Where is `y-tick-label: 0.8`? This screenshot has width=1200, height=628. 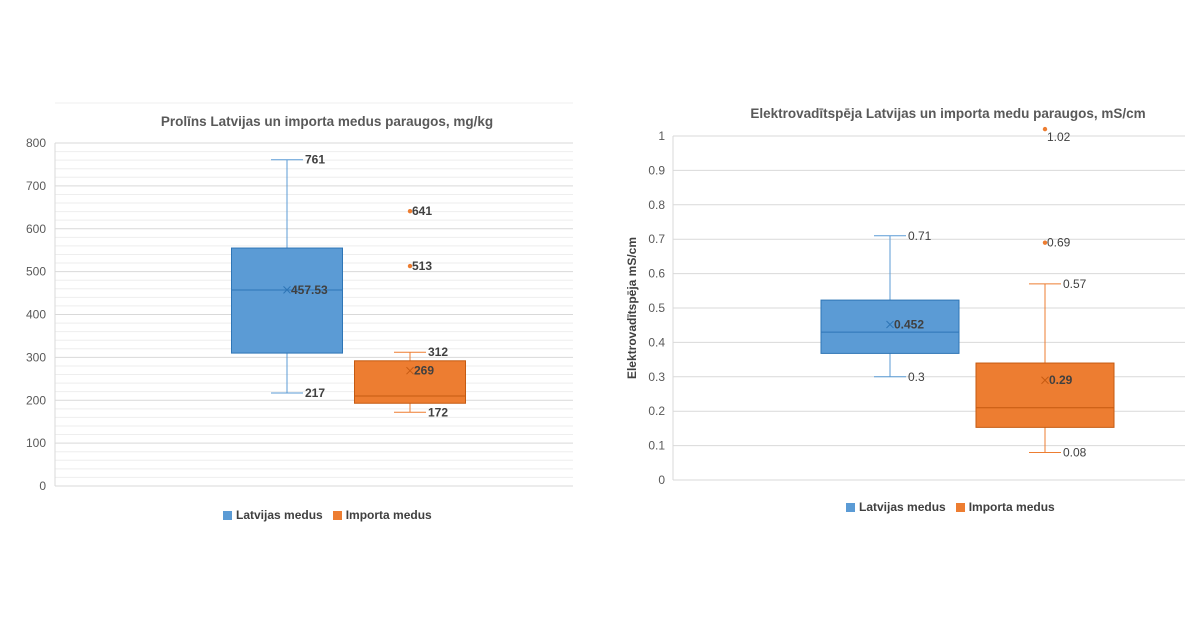
y-tick-label: 0.8 is located at coordinates (656, 205).